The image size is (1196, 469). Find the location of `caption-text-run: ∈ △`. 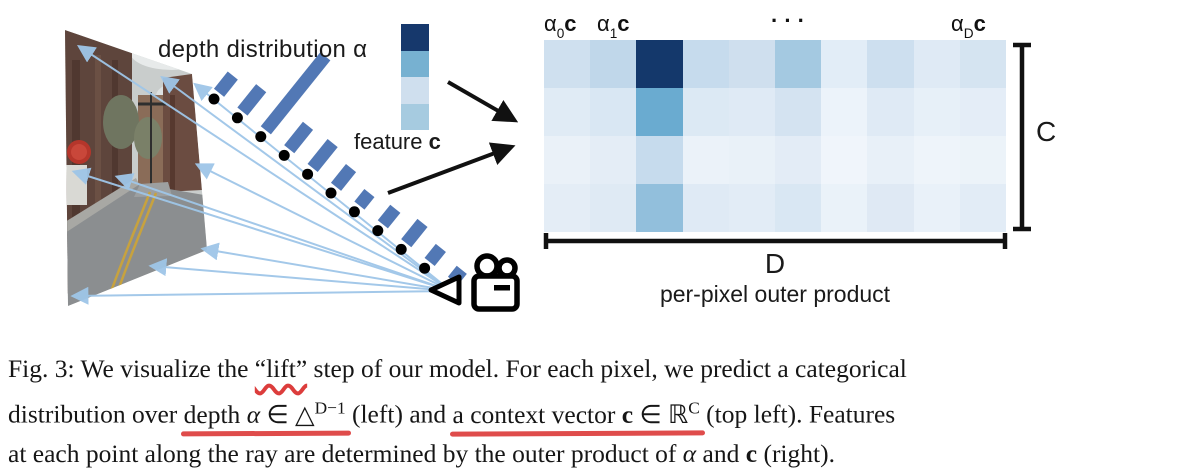

caption-text-run: ∈ △ is located at coordinates (287, 414).